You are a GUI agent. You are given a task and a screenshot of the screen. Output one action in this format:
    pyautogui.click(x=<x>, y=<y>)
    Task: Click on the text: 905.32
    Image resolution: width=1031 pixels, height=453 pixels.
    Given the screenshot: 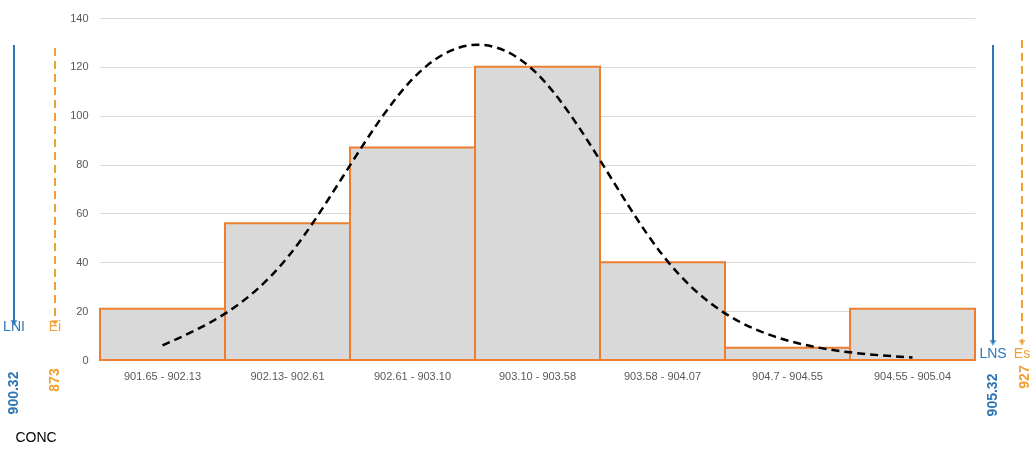 What is the action you would take?
    pyautogui.click(x=992, y=395)
    